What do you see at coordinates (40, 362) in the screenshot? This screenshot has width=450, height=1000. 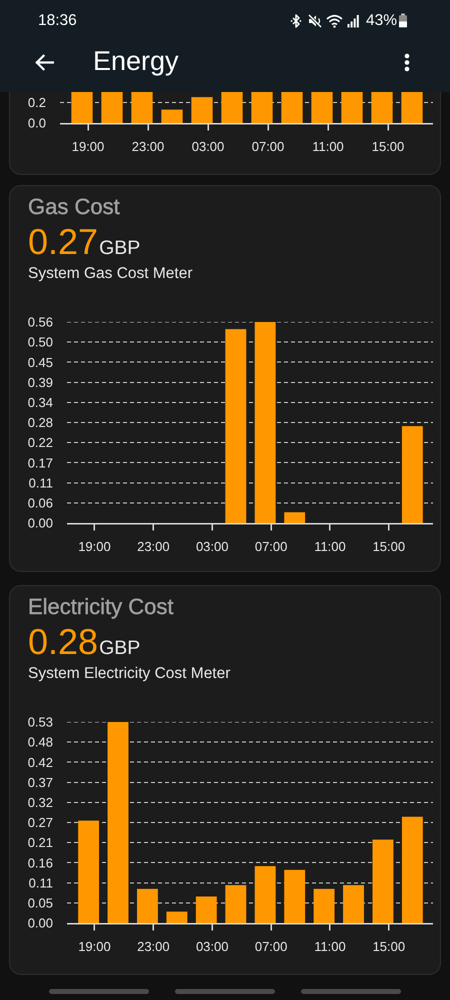 I see `y-tick-label: 0.45` at bounding box center [40, 362].